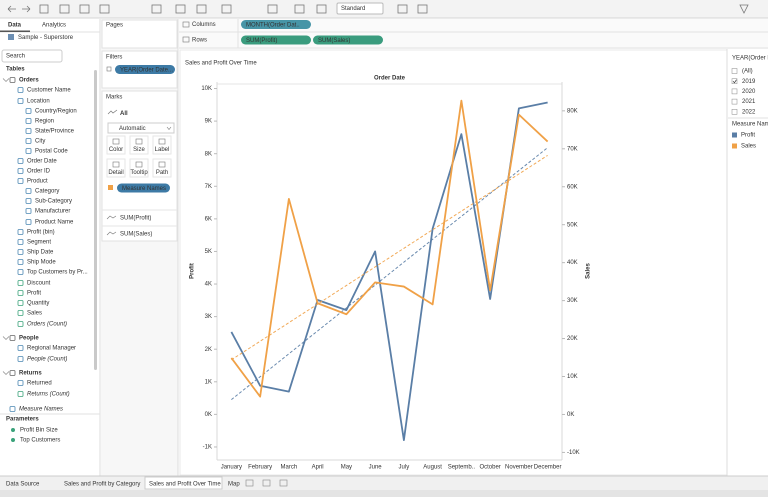 The width and height of the screenshot is (768, 497). What do you see at coordinates (132, 129) in the screenshot?
I see `mark-type: Automatic` at bounding box center [132, 129].